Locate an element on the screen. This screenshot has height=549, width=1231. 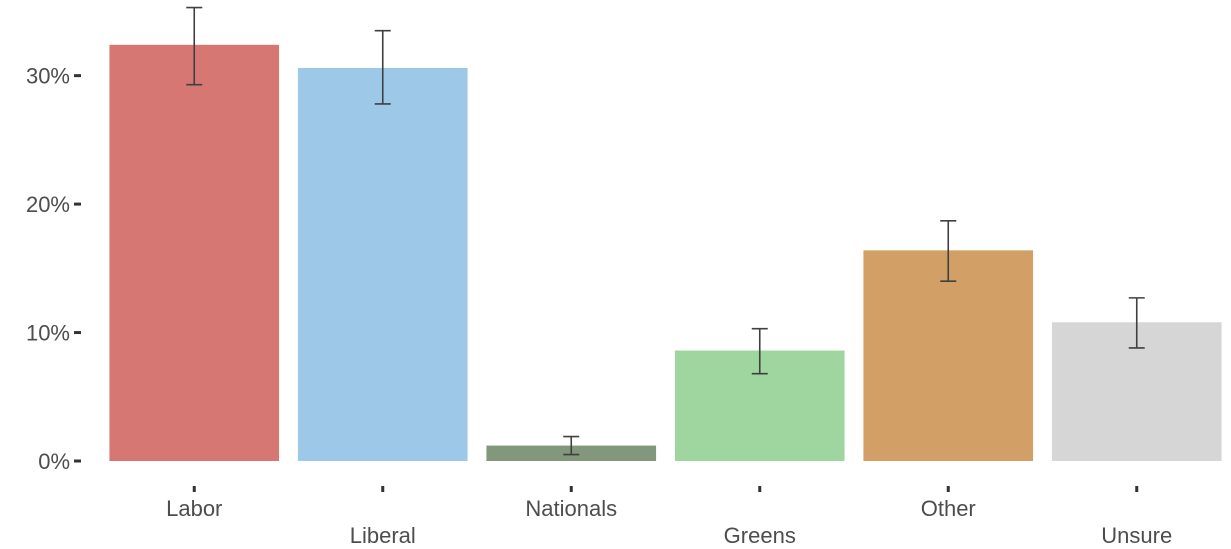
error-bar-other is located at coordinates (948, 250).